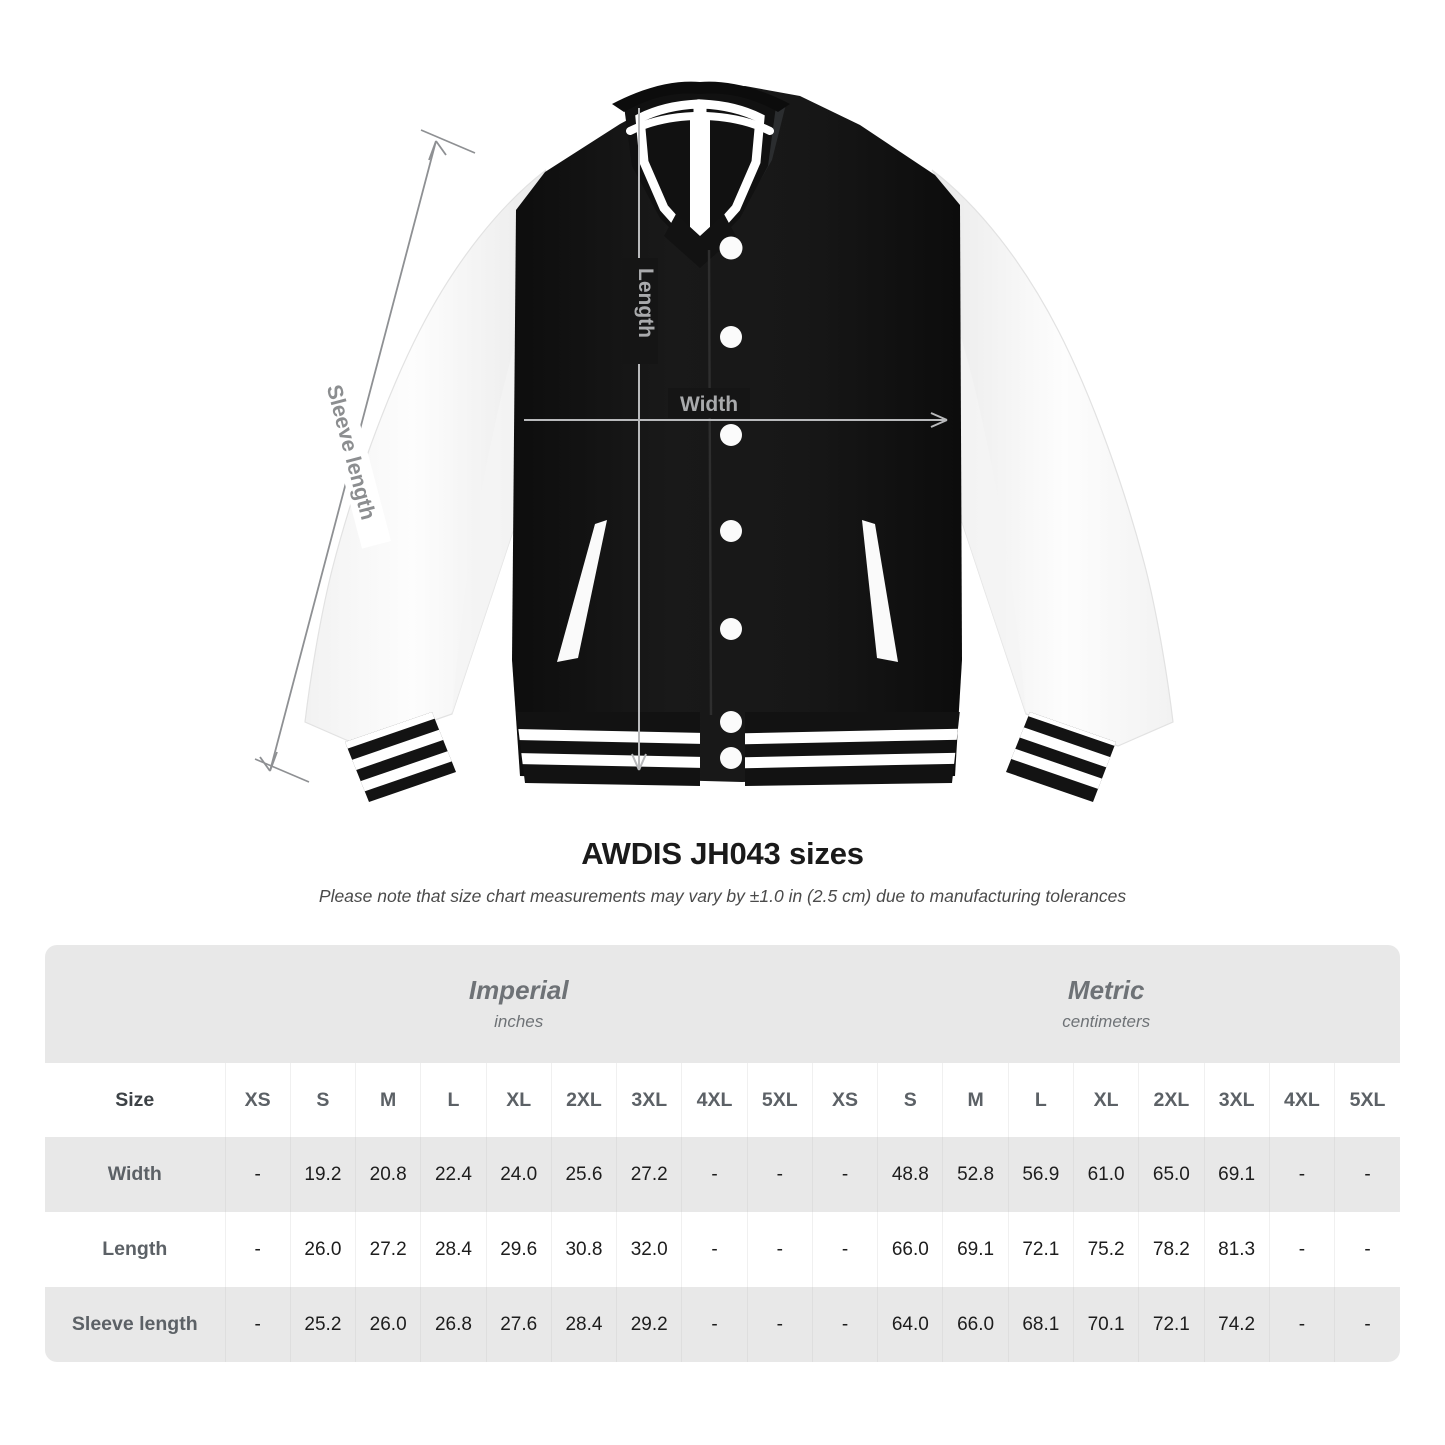  Describe the element at coordinates (453, 1249) in the screenshot. I see `cell-length-imperial-l: 28.4` at that location.